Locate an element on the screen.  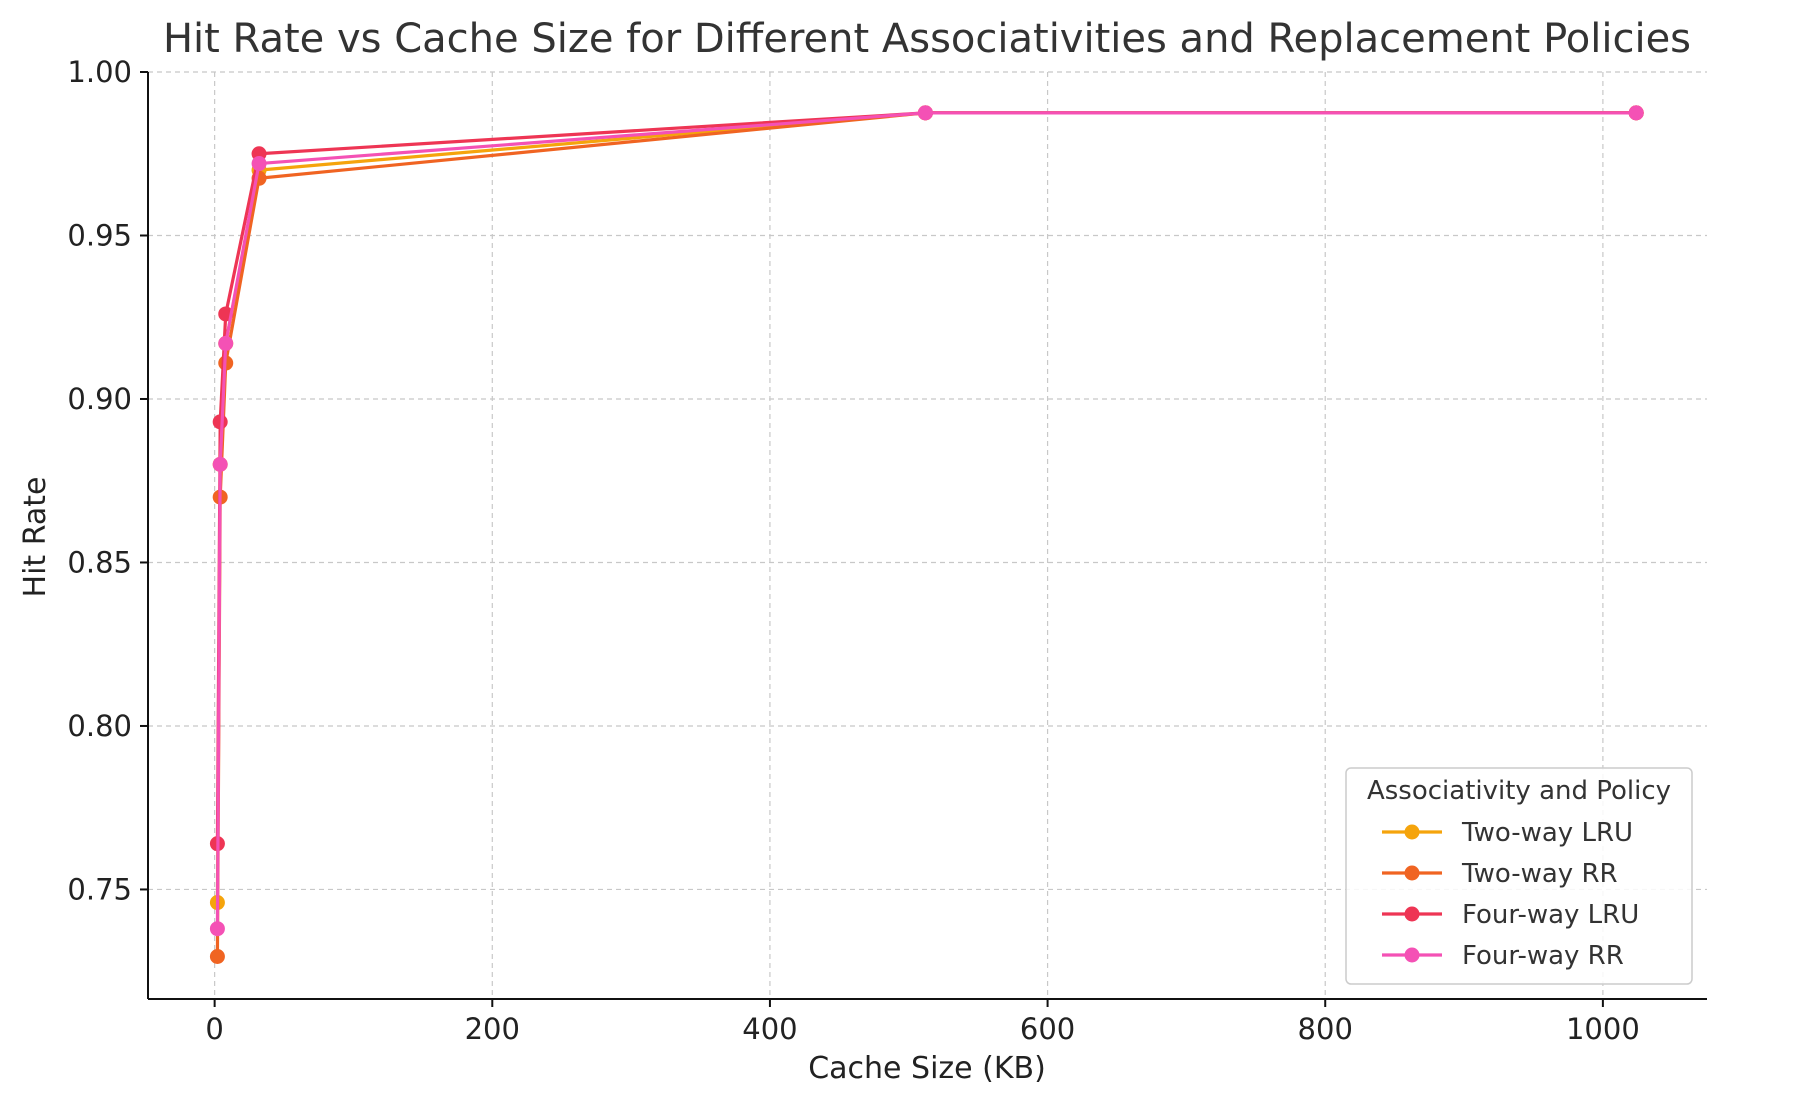
x-tick-label: 600 is located at coordinates (1047, 1029).